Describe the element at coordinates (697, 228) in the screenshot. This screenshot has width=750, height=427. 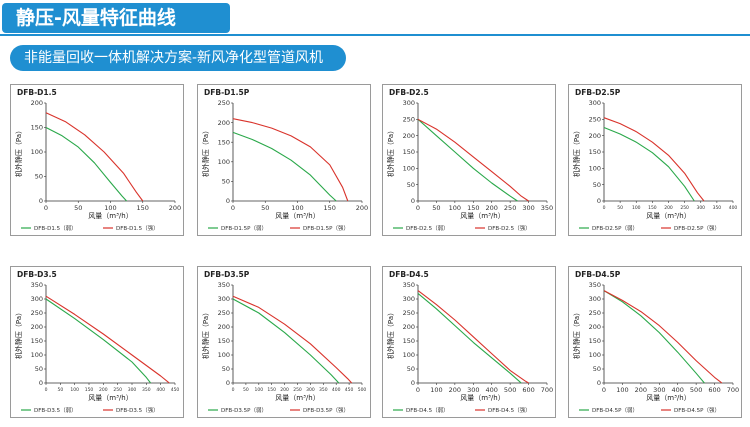
I see `legend-entry: DFB-D2.5P（强）` at that location.